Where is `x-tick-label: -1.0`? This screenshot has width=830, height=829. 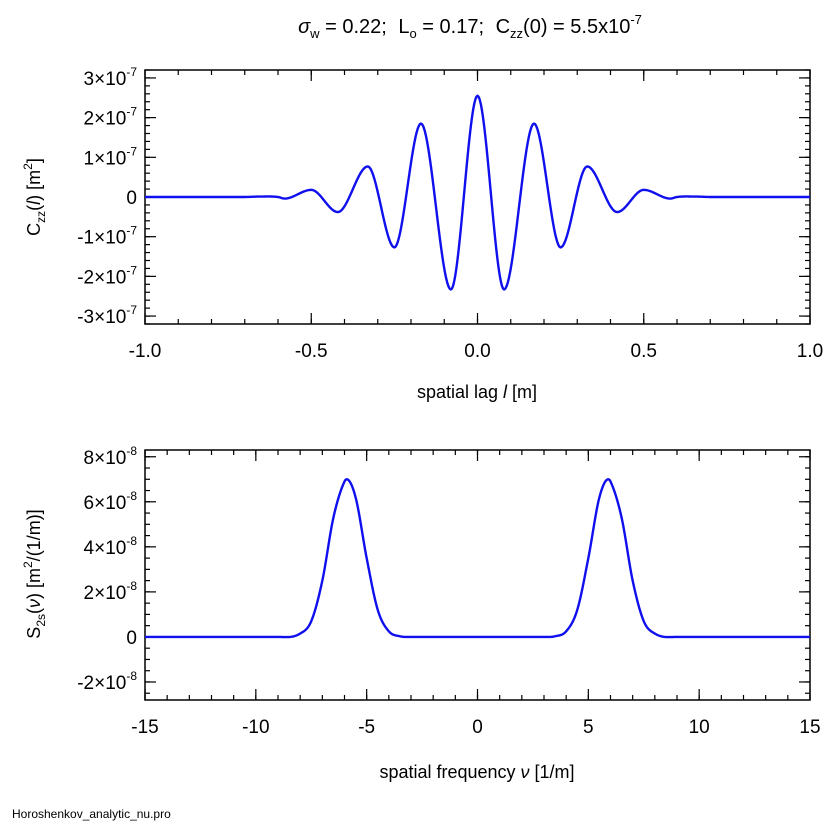 x-tick-label: -1.0 is located at coordinates (145, 351).